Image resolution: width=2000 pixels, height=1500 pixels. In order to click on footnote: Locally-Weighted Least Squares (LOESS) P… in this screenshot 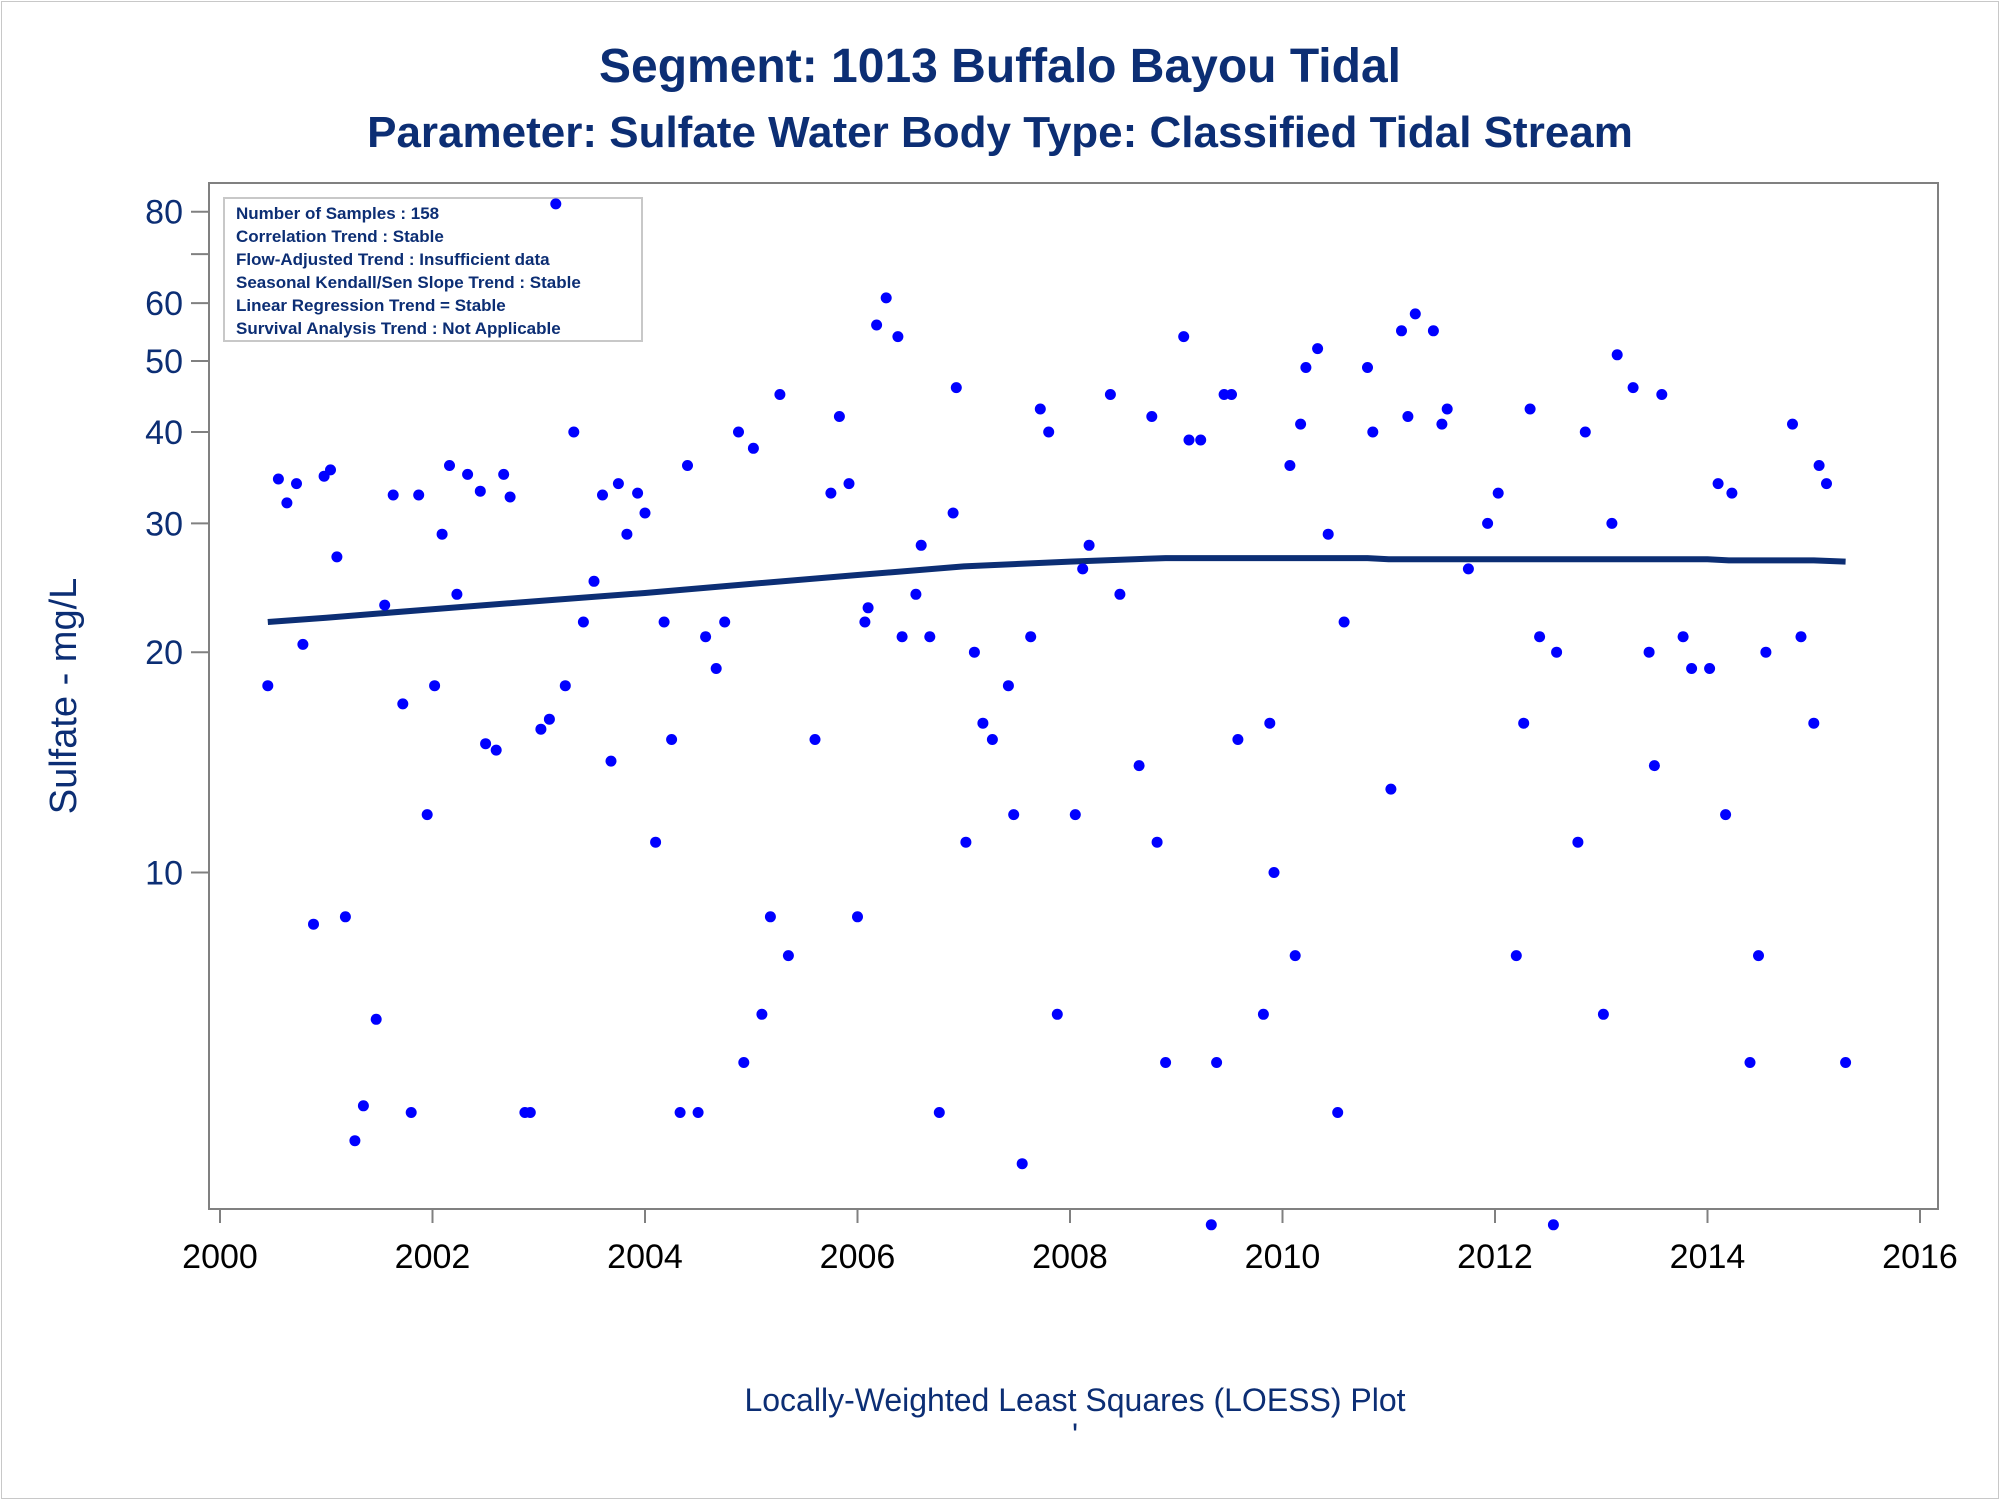, I will do `click(1074, 1400)`.